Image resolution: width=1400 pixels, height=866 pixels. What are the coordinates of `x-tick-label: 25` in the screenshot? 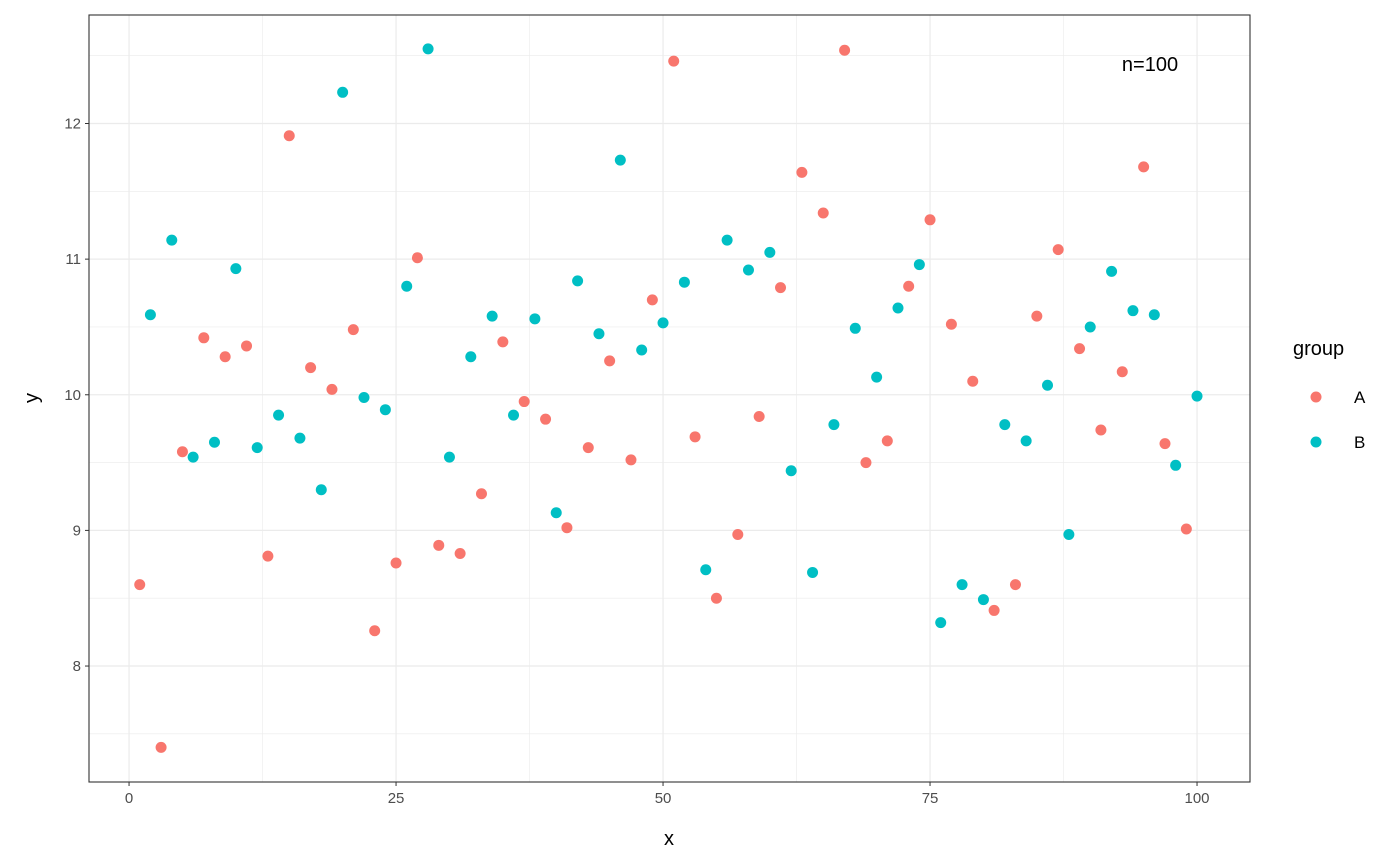 It's located at (396, 798).